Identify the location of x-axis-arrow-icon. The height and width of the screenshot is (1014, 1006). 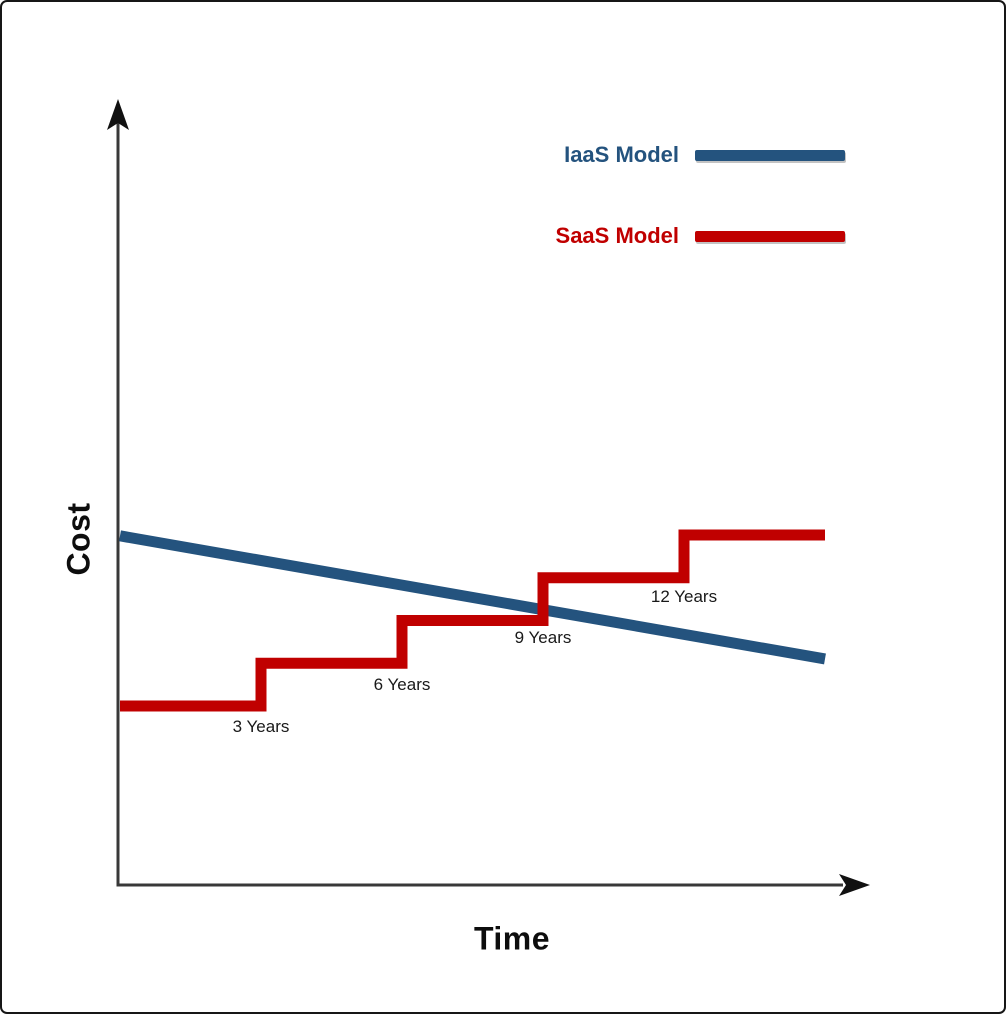
(854, 885).